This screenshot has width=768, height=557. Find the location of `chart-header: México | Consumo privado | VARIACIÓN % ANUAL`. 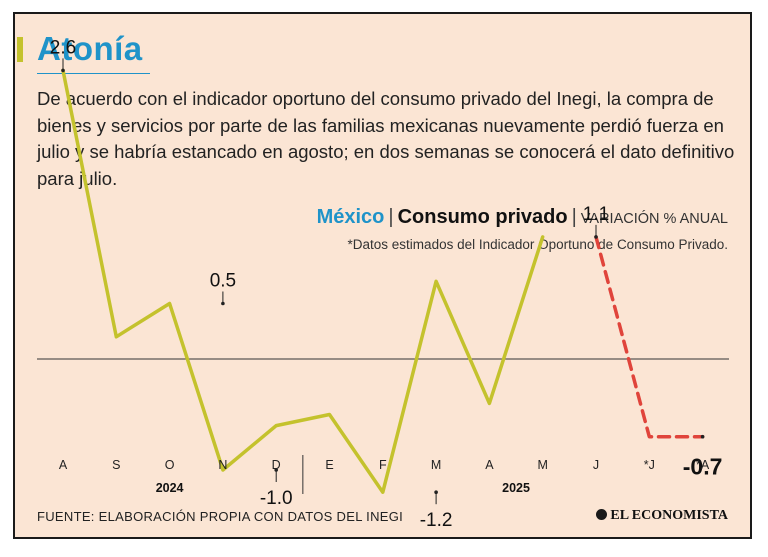

chart-header: México | Consumo privado | VARIACIÓN % ANUAL is located at coordinates (522, 217).